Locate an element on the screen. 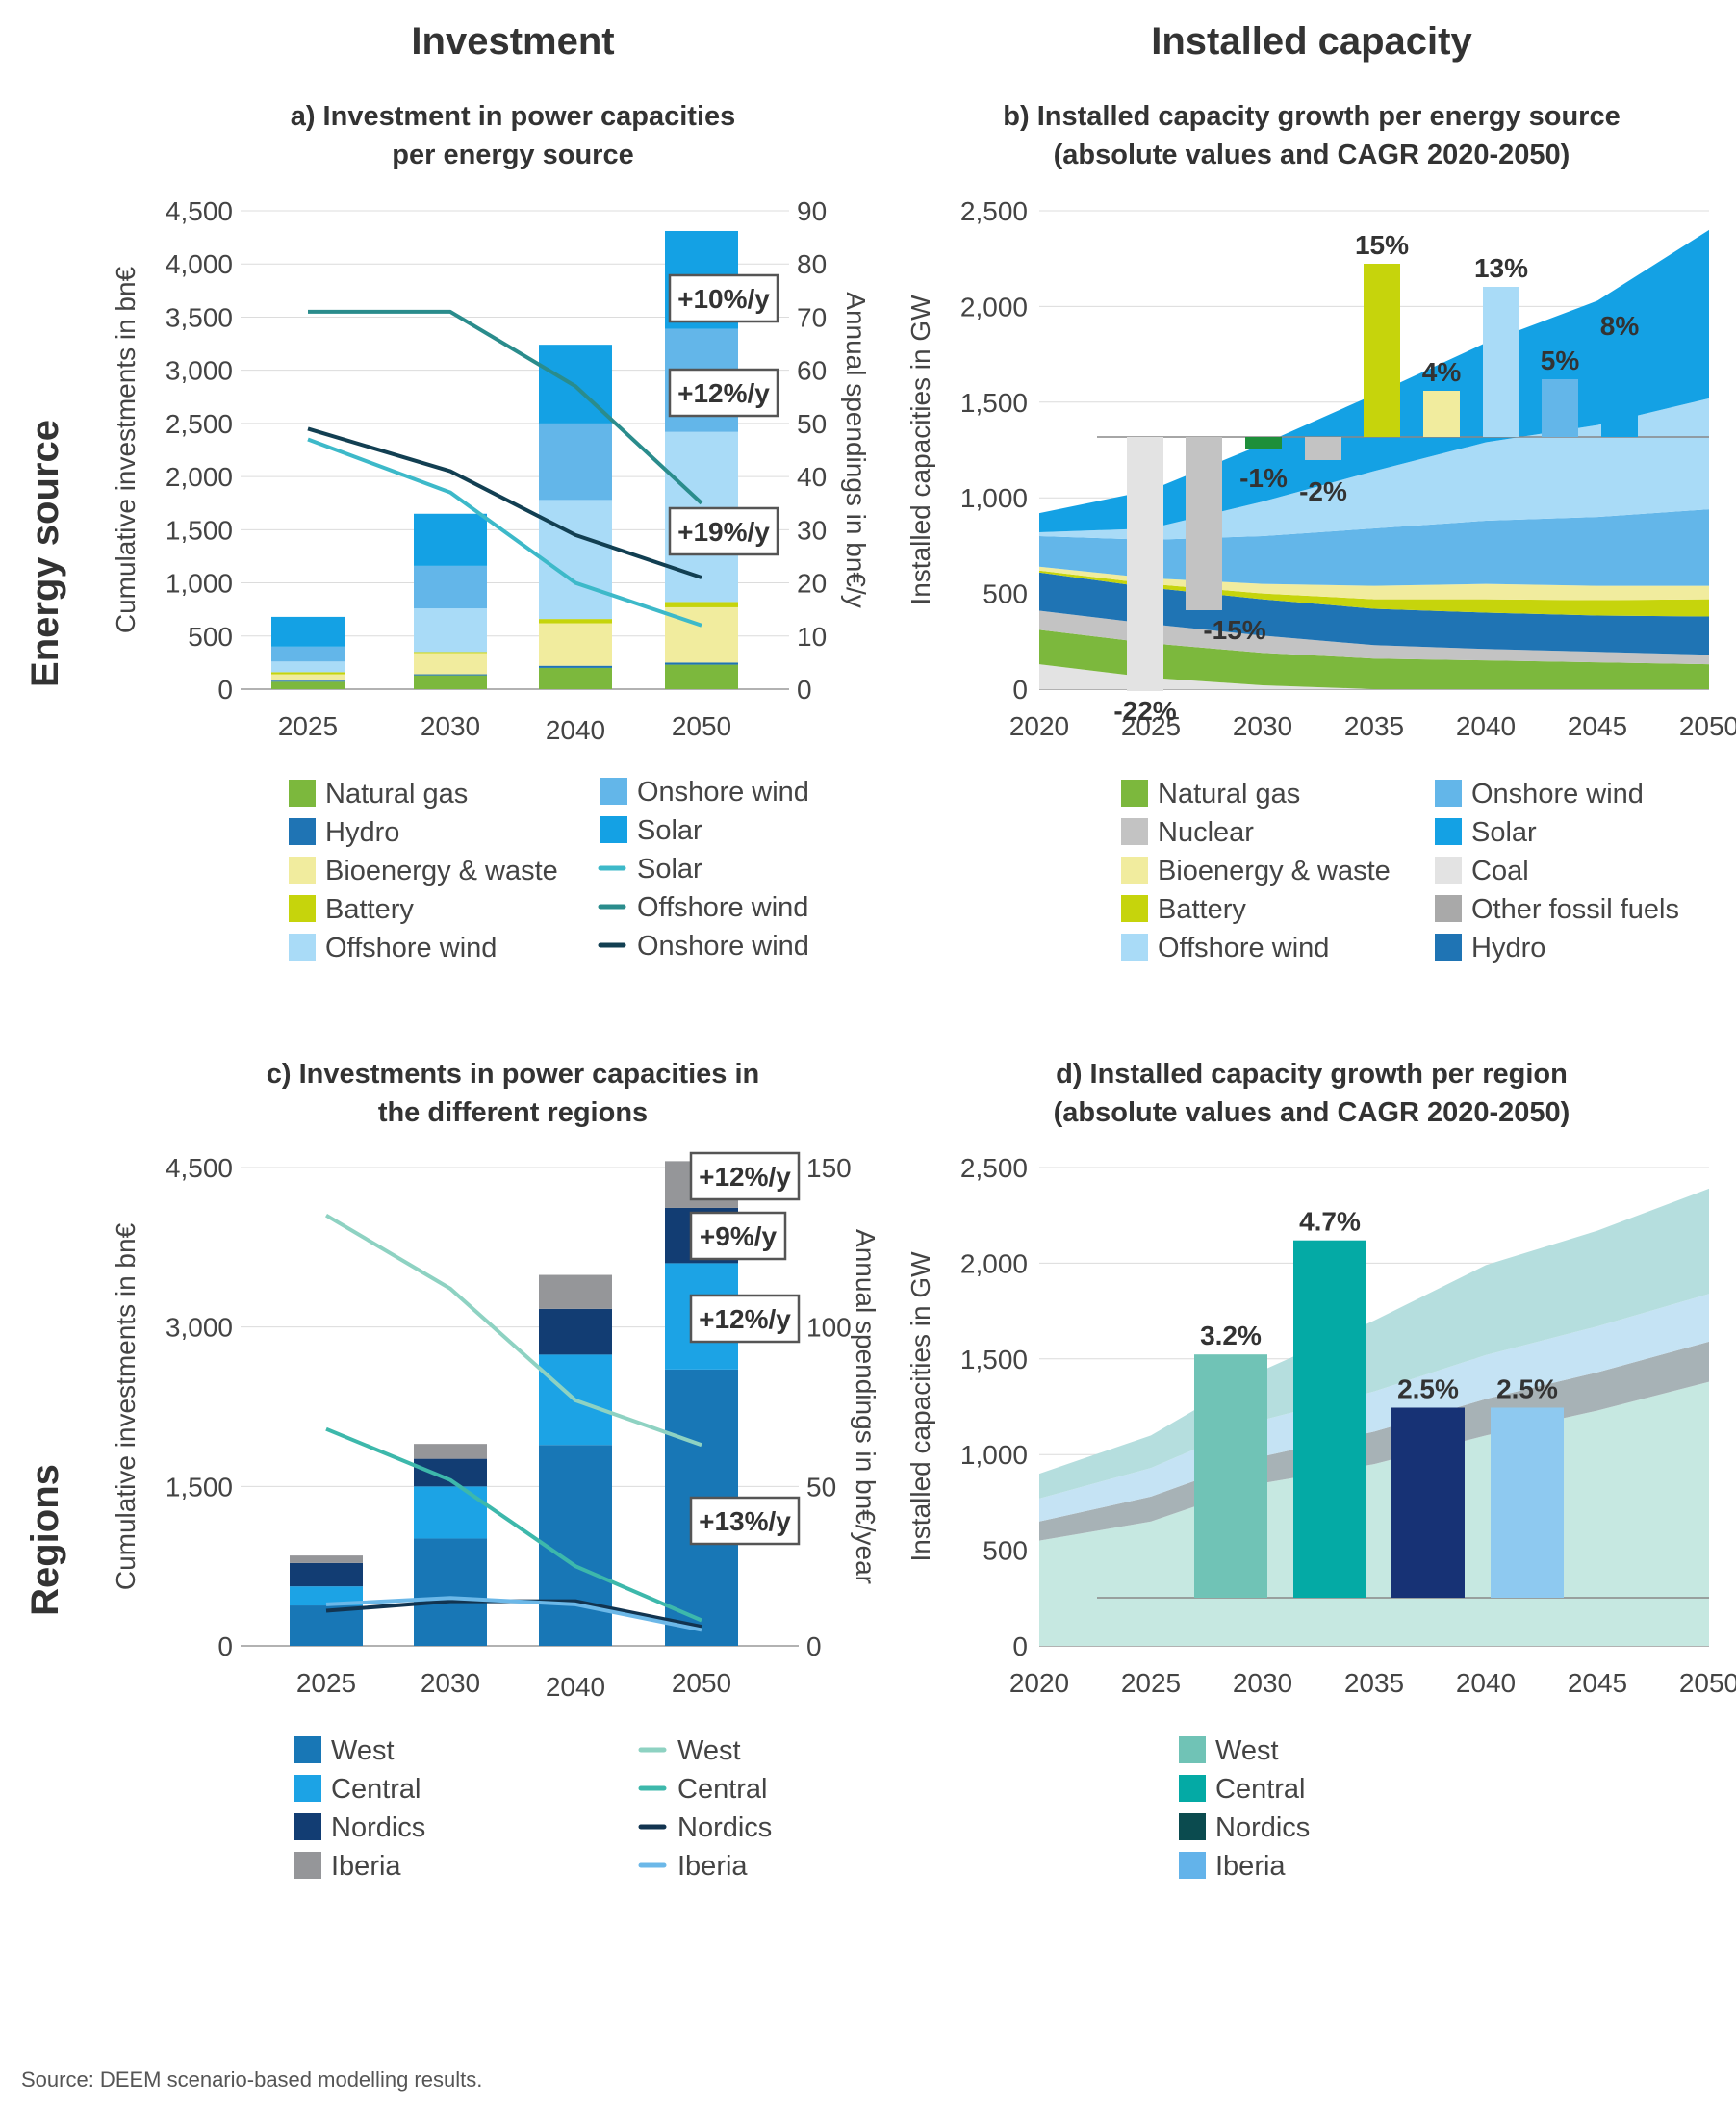 Image resolution: width=1736 pixels, height=2105 pixels. y-axis-tick: 1,000 is located at coordinates (994, 498).